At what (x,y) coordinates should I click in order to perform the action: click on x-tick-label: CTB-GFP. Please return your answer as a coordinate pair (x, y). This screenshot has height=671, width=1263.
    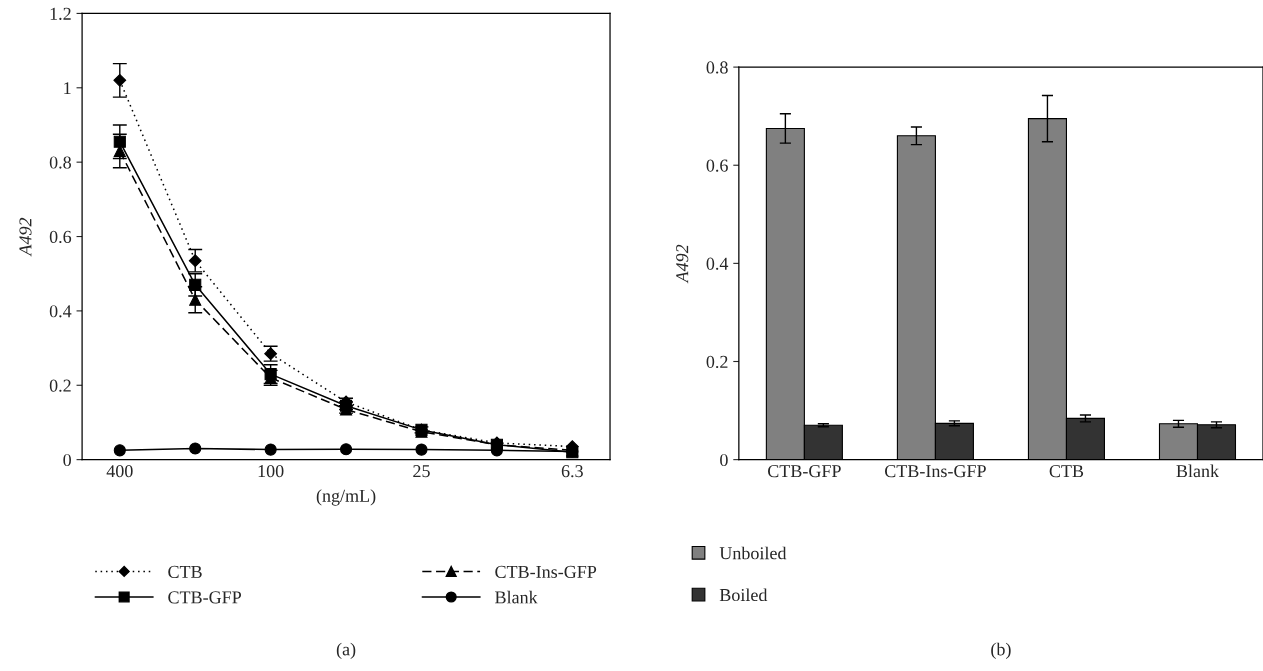
    Looking at the image, I should click on (804, 471).